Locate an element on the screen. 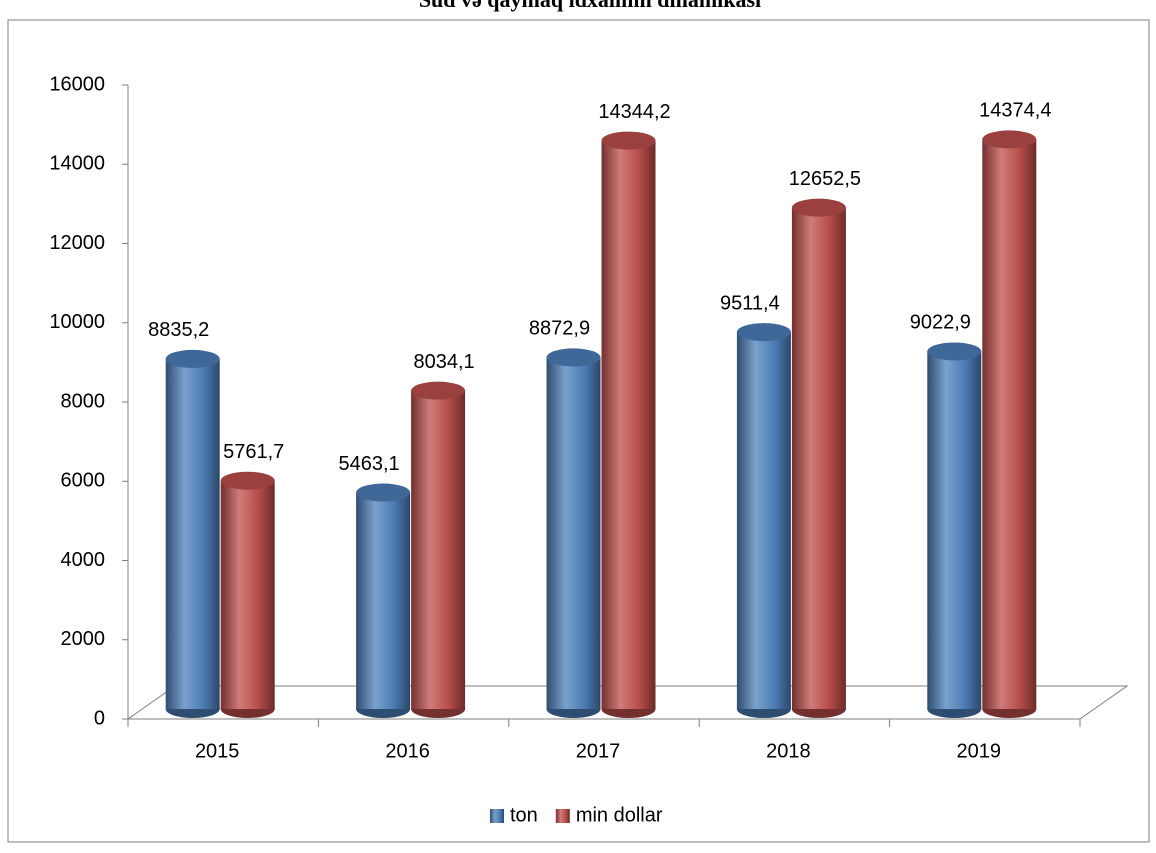 The width and height of the screenshot is (1156, 853). y-tick-label: 8000 is located at coordinates (83, 401).